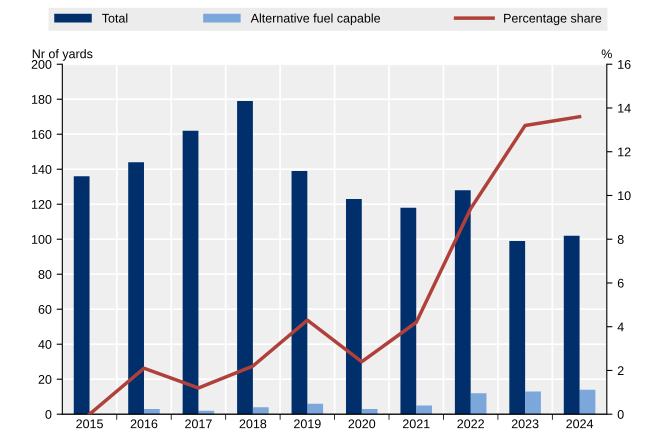 This screenshot has height=443, width=656. Describe the element at coordinates (45, 344) in the screenshot. I see `y-tick-label: 40` at that location.